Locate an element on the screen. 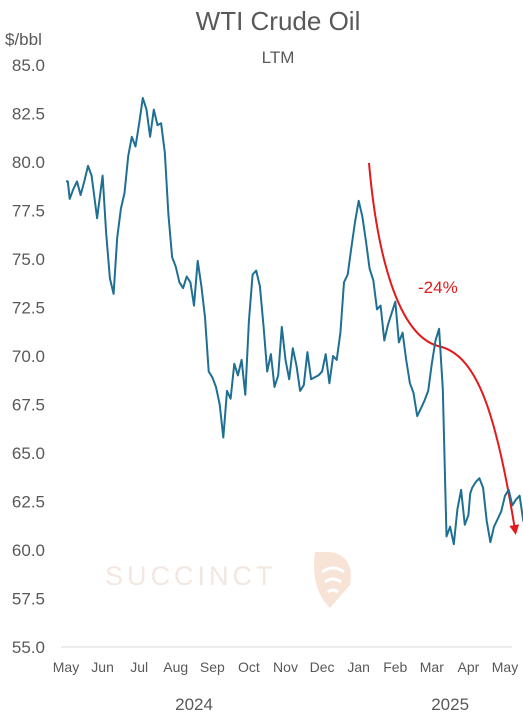 This screenshot has width=523, height=719. radar-fan-icon is located at coordinates (332, 580).